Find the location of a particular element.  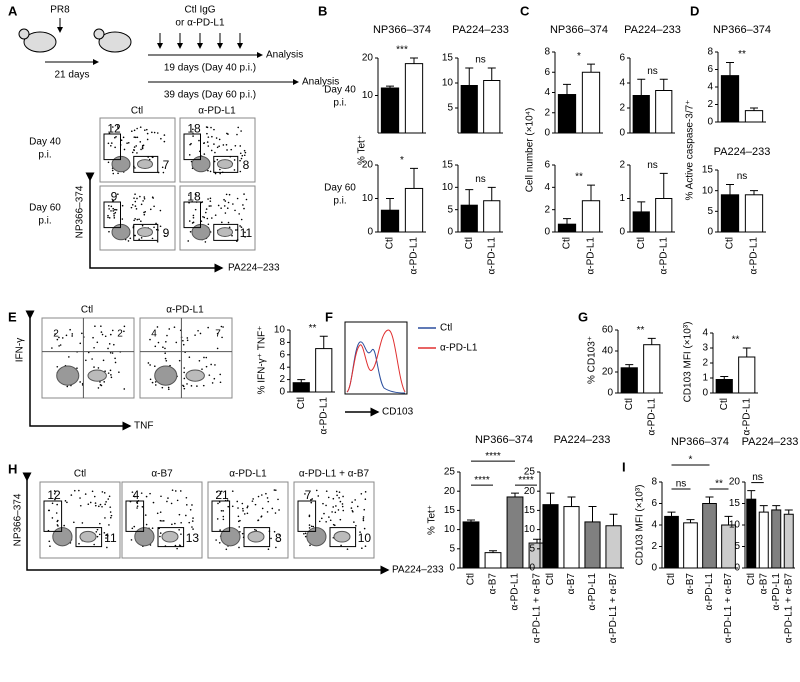

row-label: Day 60 is located at coordinates (340, 188).